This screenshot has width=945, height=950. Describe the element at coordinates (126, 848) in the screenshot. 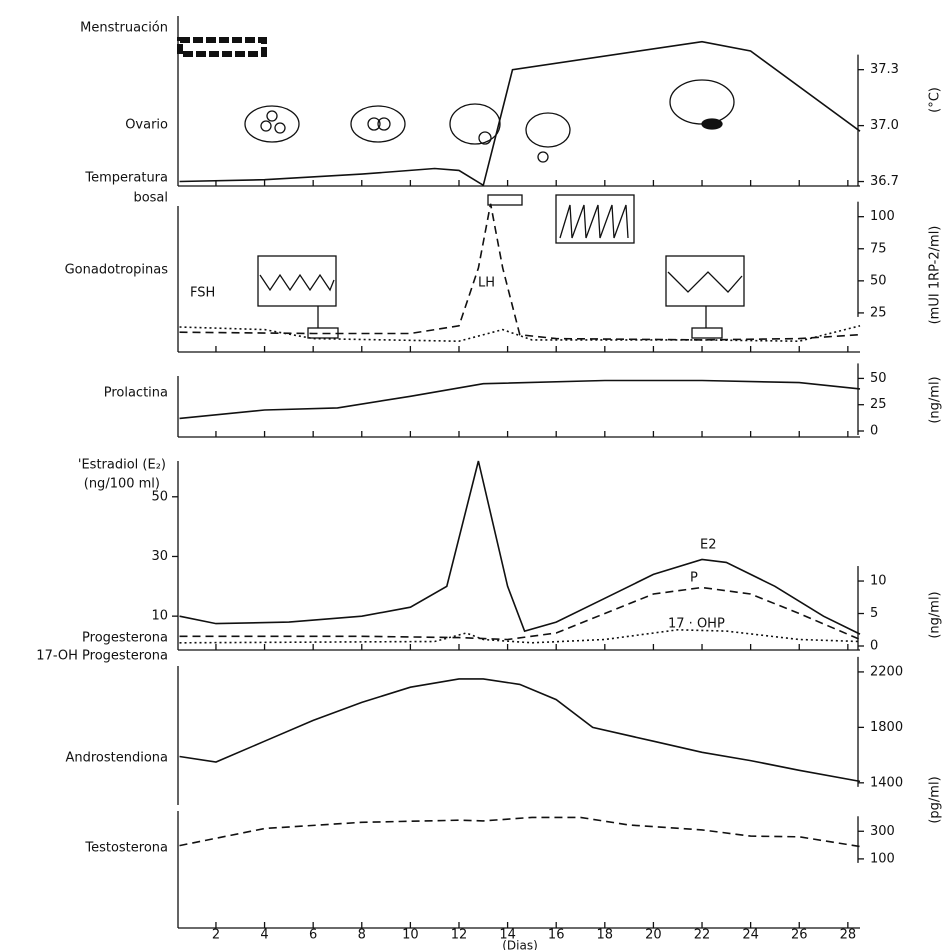

I see `panel-label: Testosterona` at that location.